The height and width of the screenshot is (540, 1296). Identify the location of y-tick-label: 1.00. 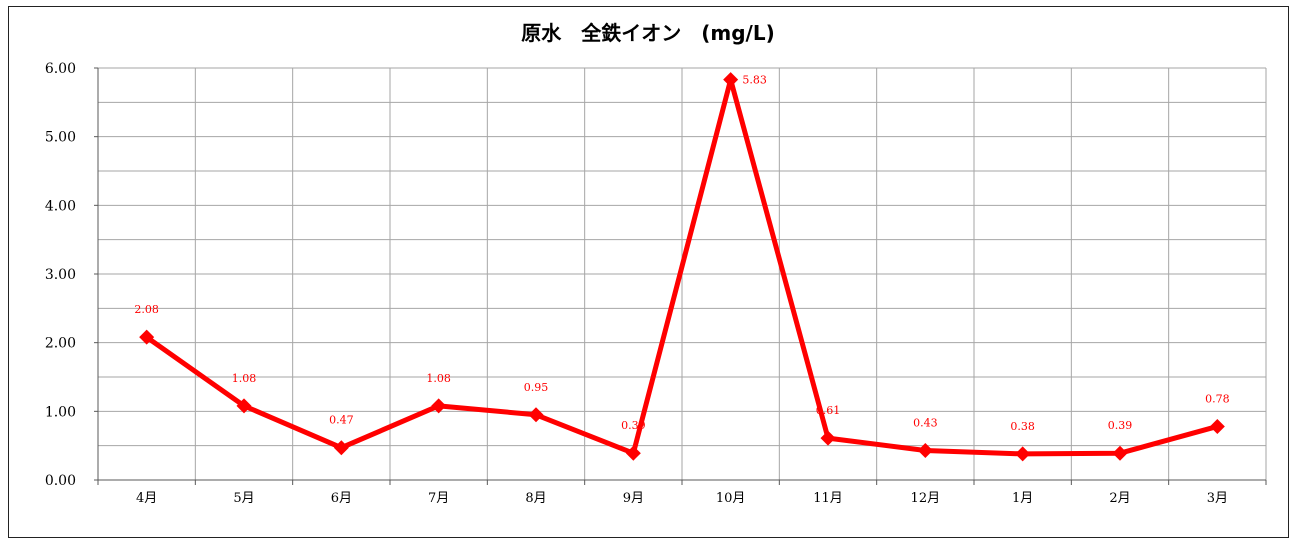
(60, 412).